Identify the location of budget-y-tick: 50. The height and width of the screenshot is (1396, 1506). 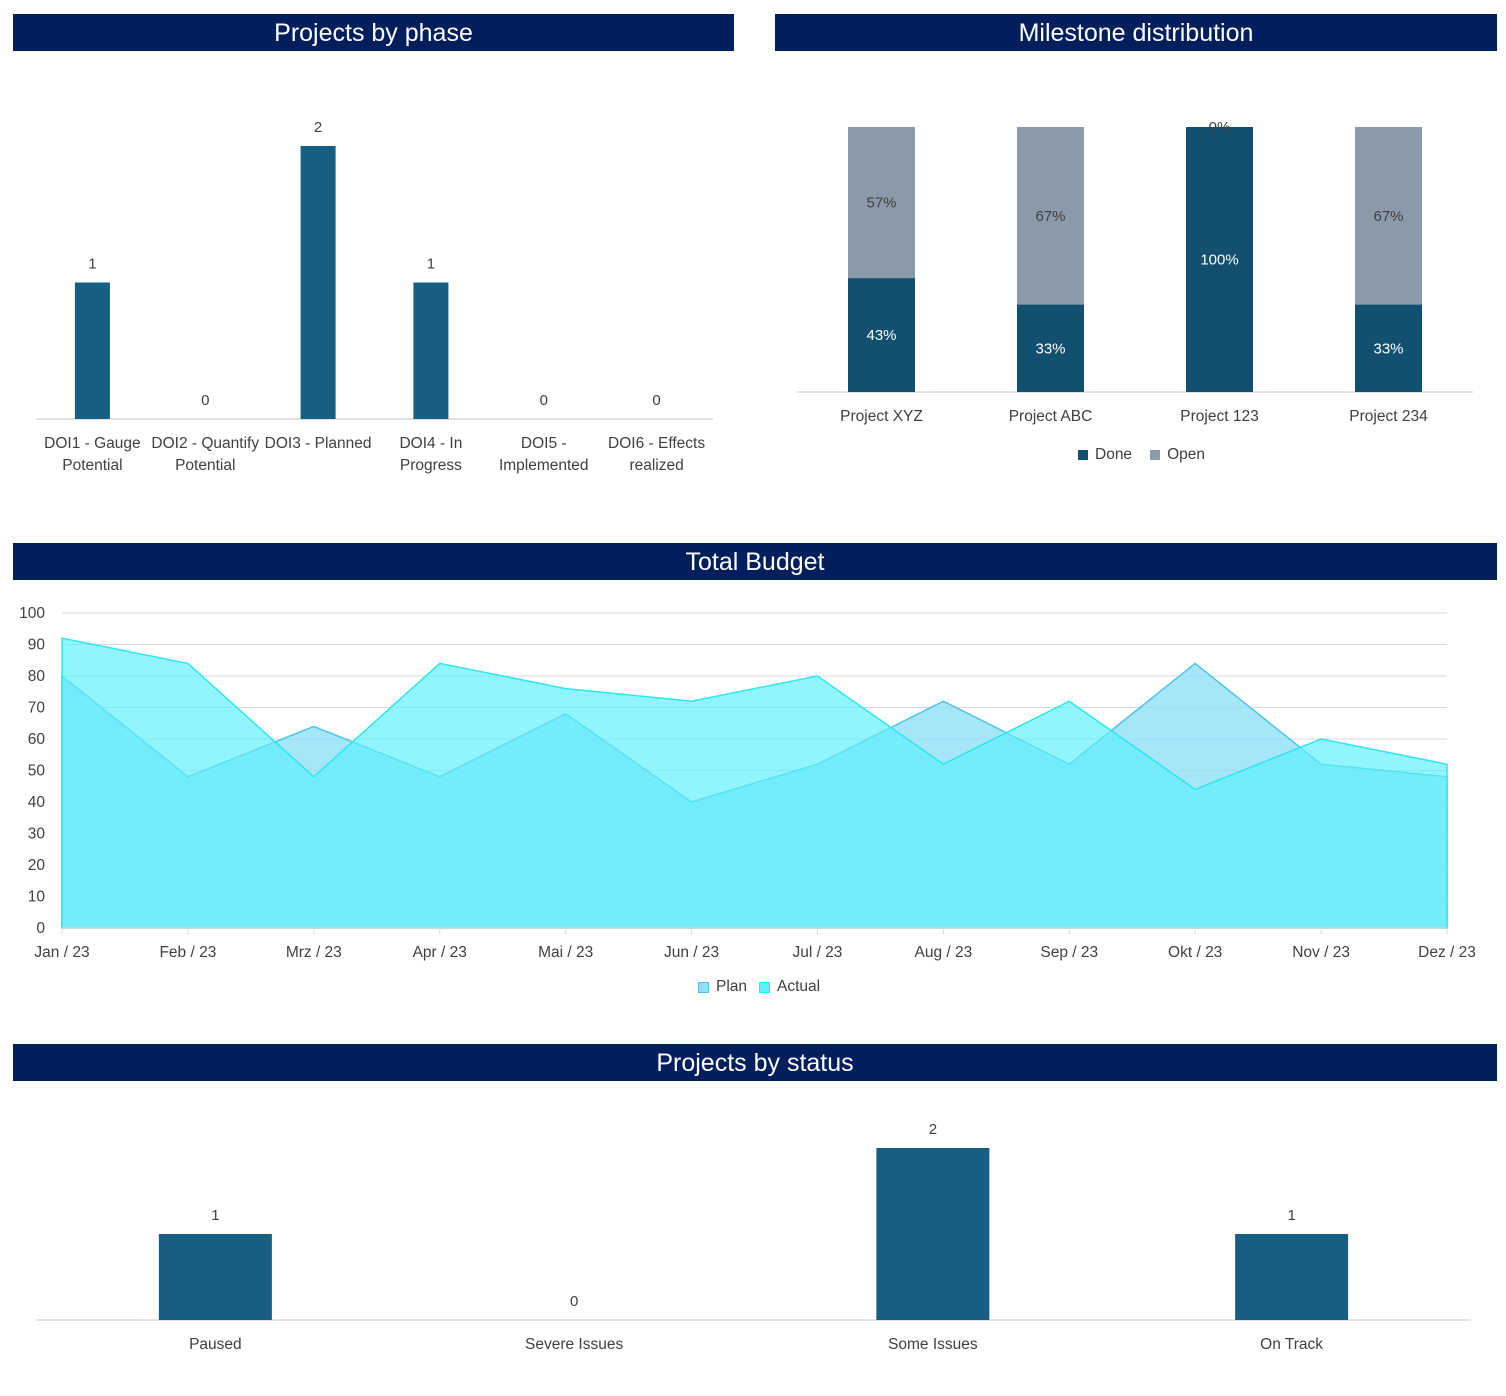
(37, 771).